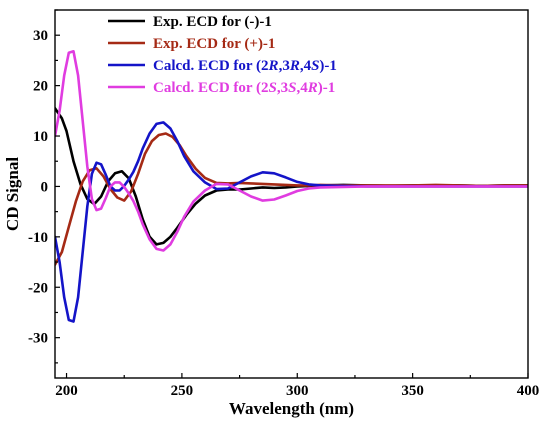 This screenshot has width=550, height=428. I want to click on x-axis-title: Wavelength (nm), so click(291, 408).